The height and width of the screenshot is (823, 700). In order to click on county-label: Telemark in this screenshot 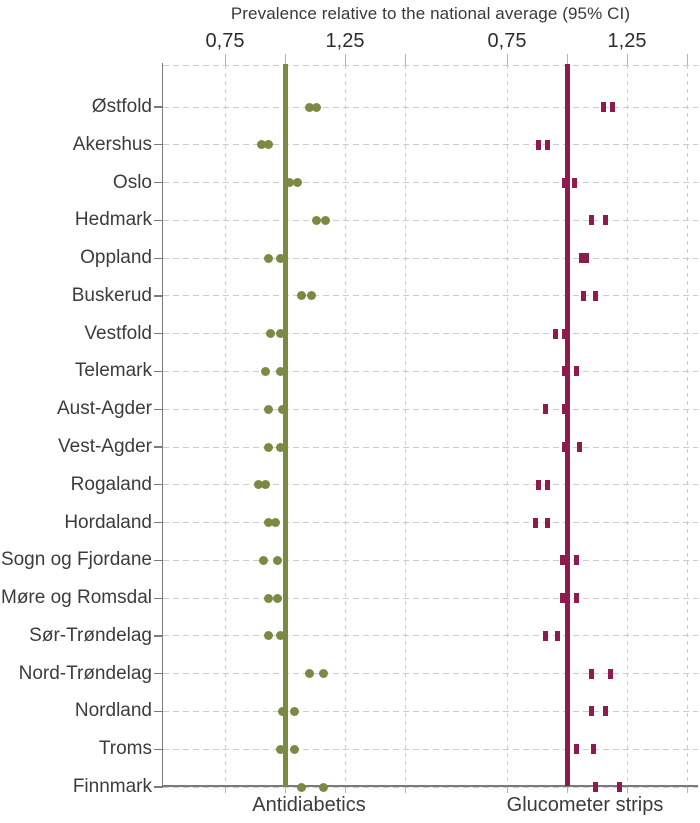, I will do `click(113, 371)`.